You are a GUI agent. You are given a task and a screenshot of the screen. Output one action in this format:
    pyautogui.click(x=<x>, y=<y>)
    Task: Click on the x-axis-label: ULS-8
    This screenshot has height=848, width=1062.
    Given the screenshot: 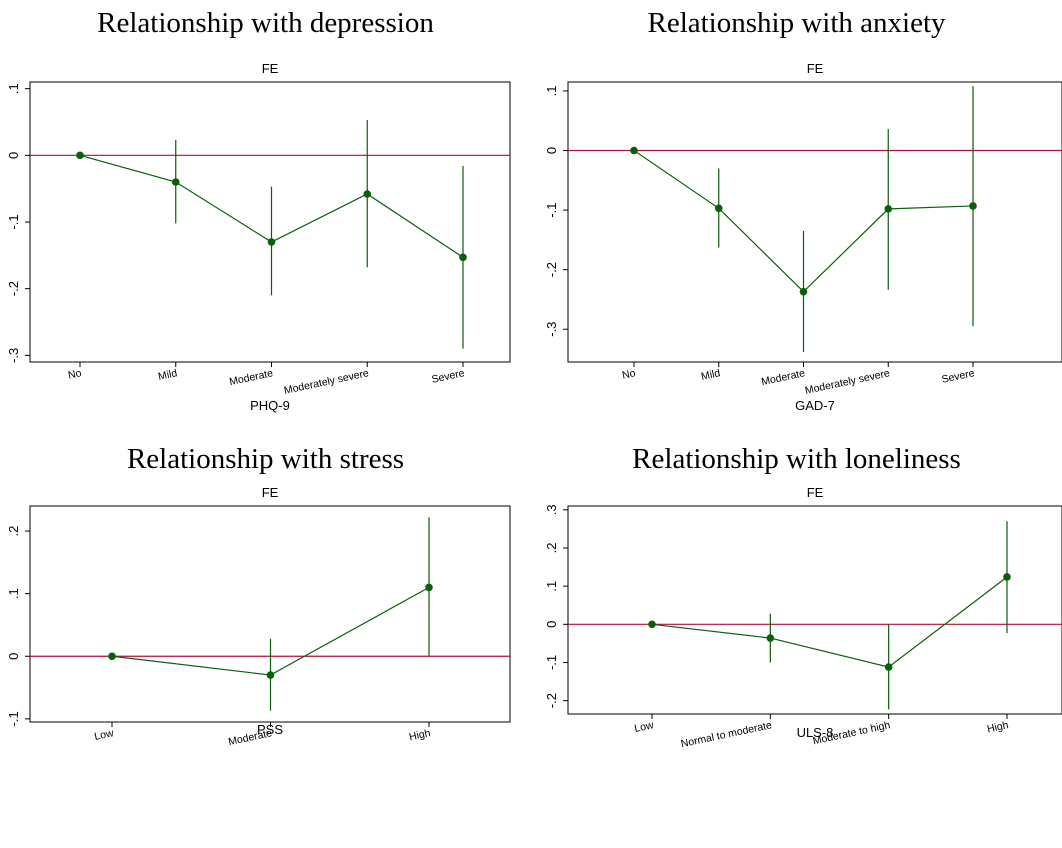 What is the action you would take?
    pyautogui.click(x=815, y=732)
    